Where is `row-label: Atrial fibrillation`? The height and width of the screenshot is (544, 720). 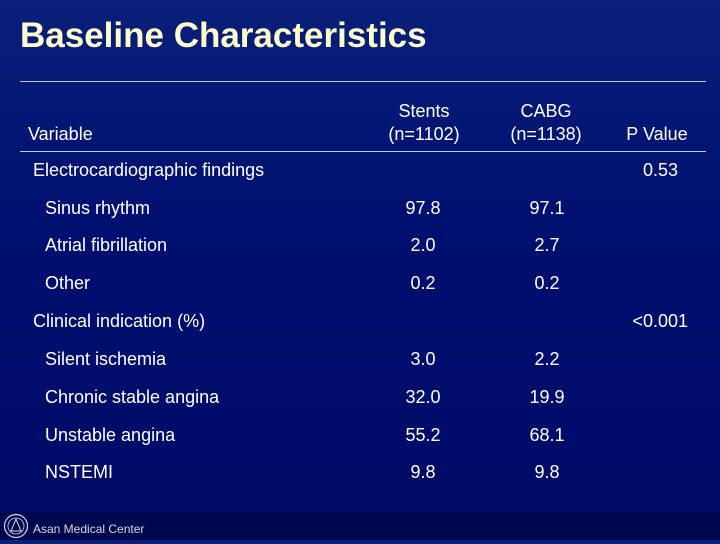
row-label: Atrial fibrillation is located at coordinates (106, 245).